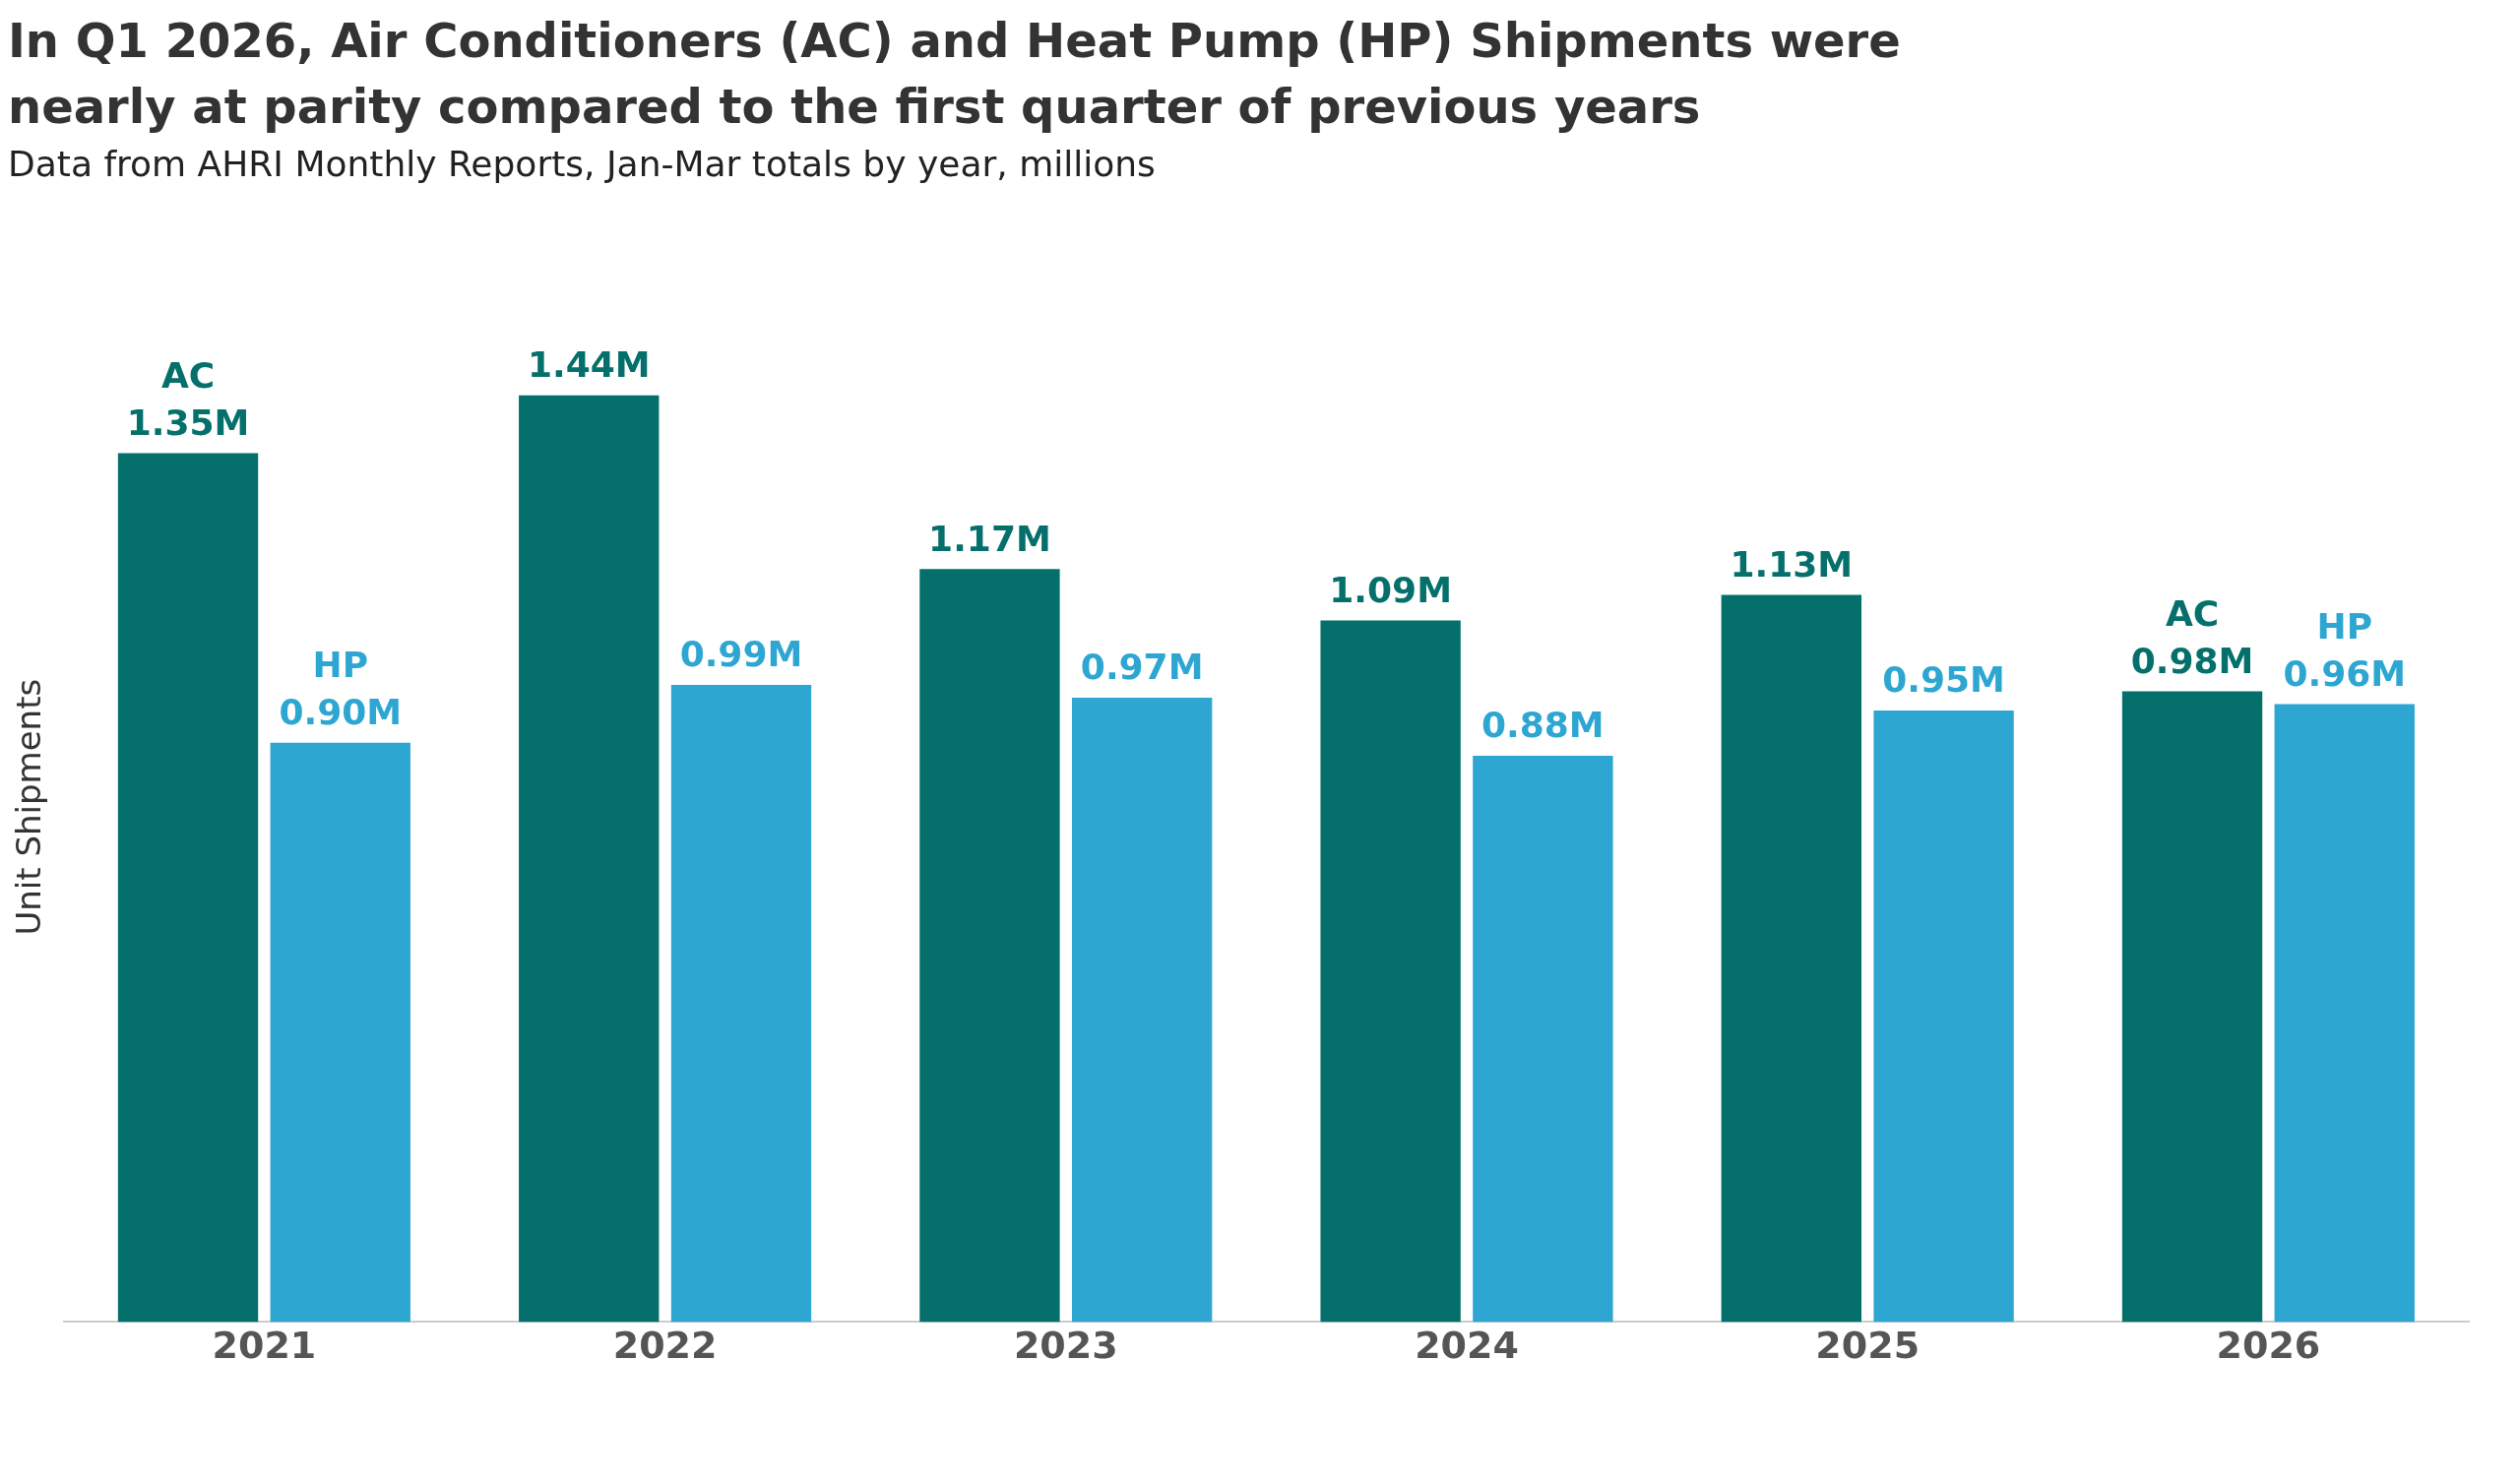 This screenshot has width=2520, height=1483. What do you see at coordinates (1543, 725) in the screenshot?
I see `data-label: 0.88M` at bounding box center [1543, 725].